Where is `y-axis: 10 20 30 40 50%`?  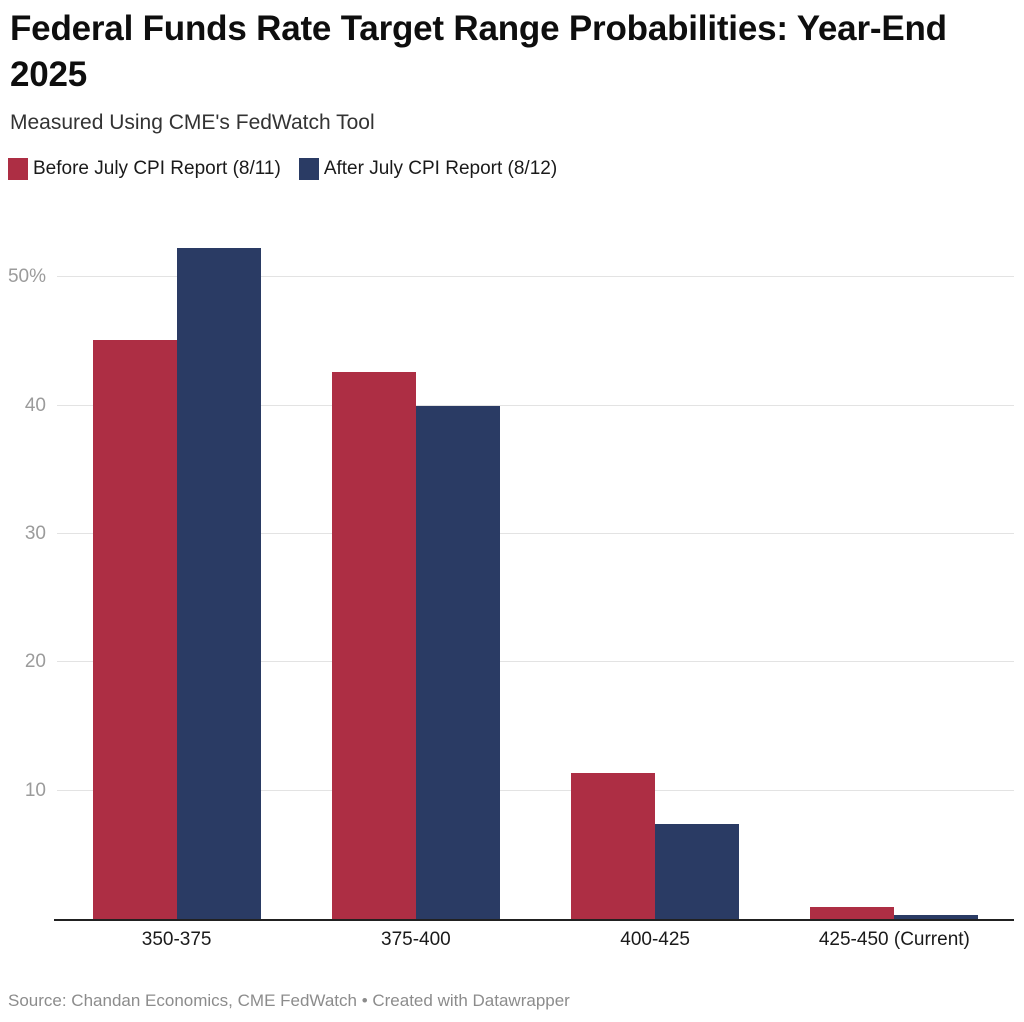 y-axis: 10 20 30 40 50% is located at coordinates (23, 572).